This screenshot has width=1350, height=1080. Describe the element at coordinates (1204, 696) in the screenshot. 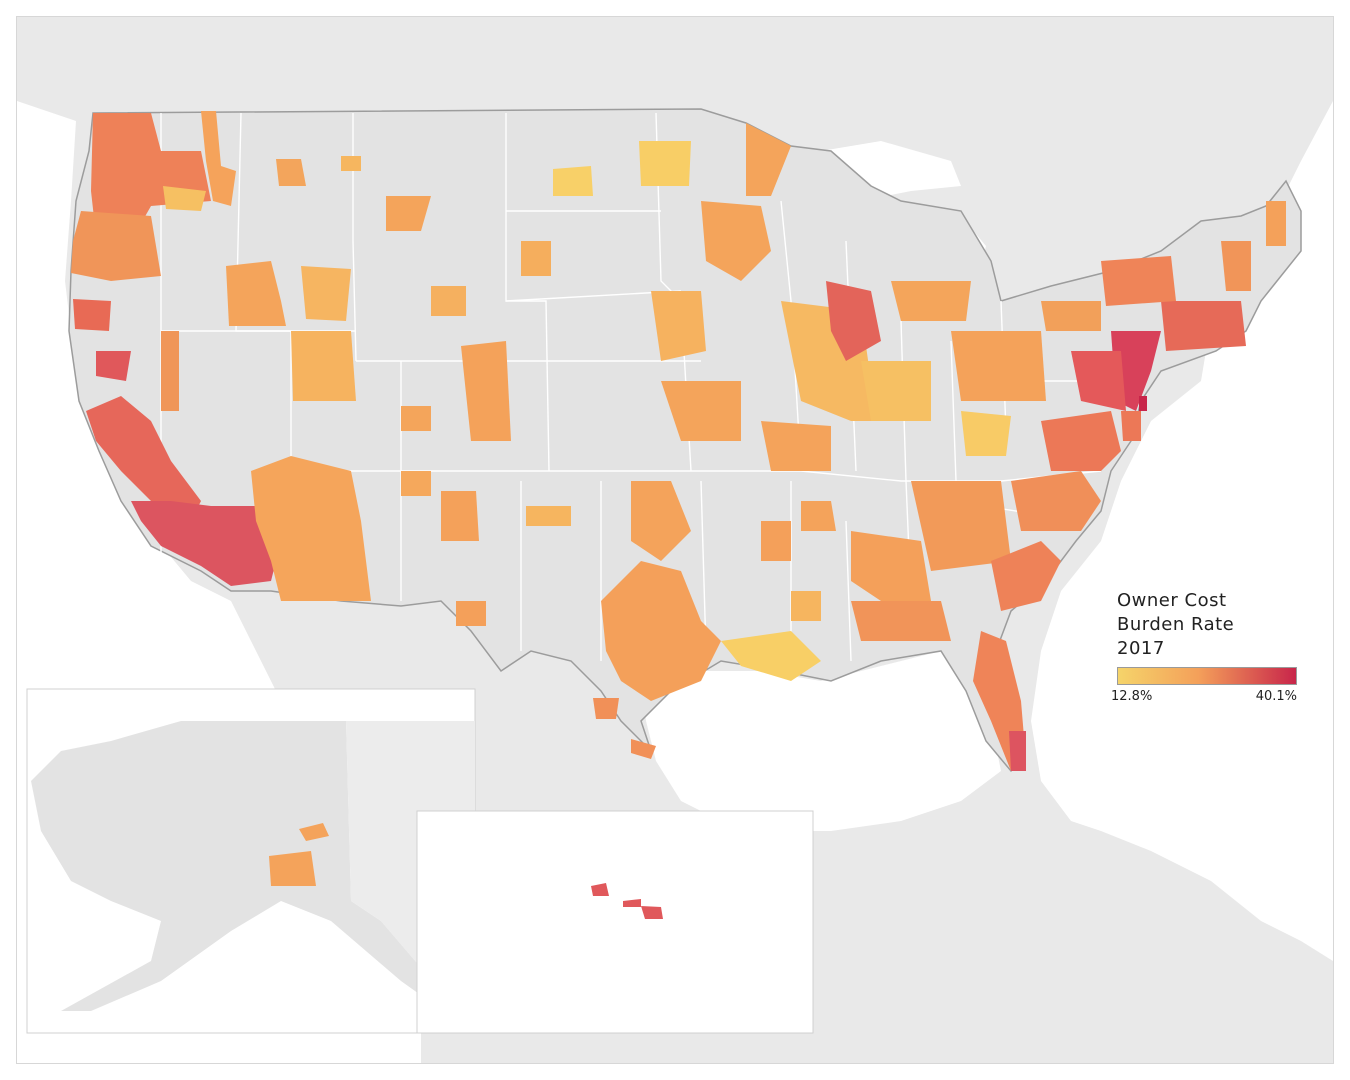

I see `legend-ticks: 12.8% 40.1%` at that location.